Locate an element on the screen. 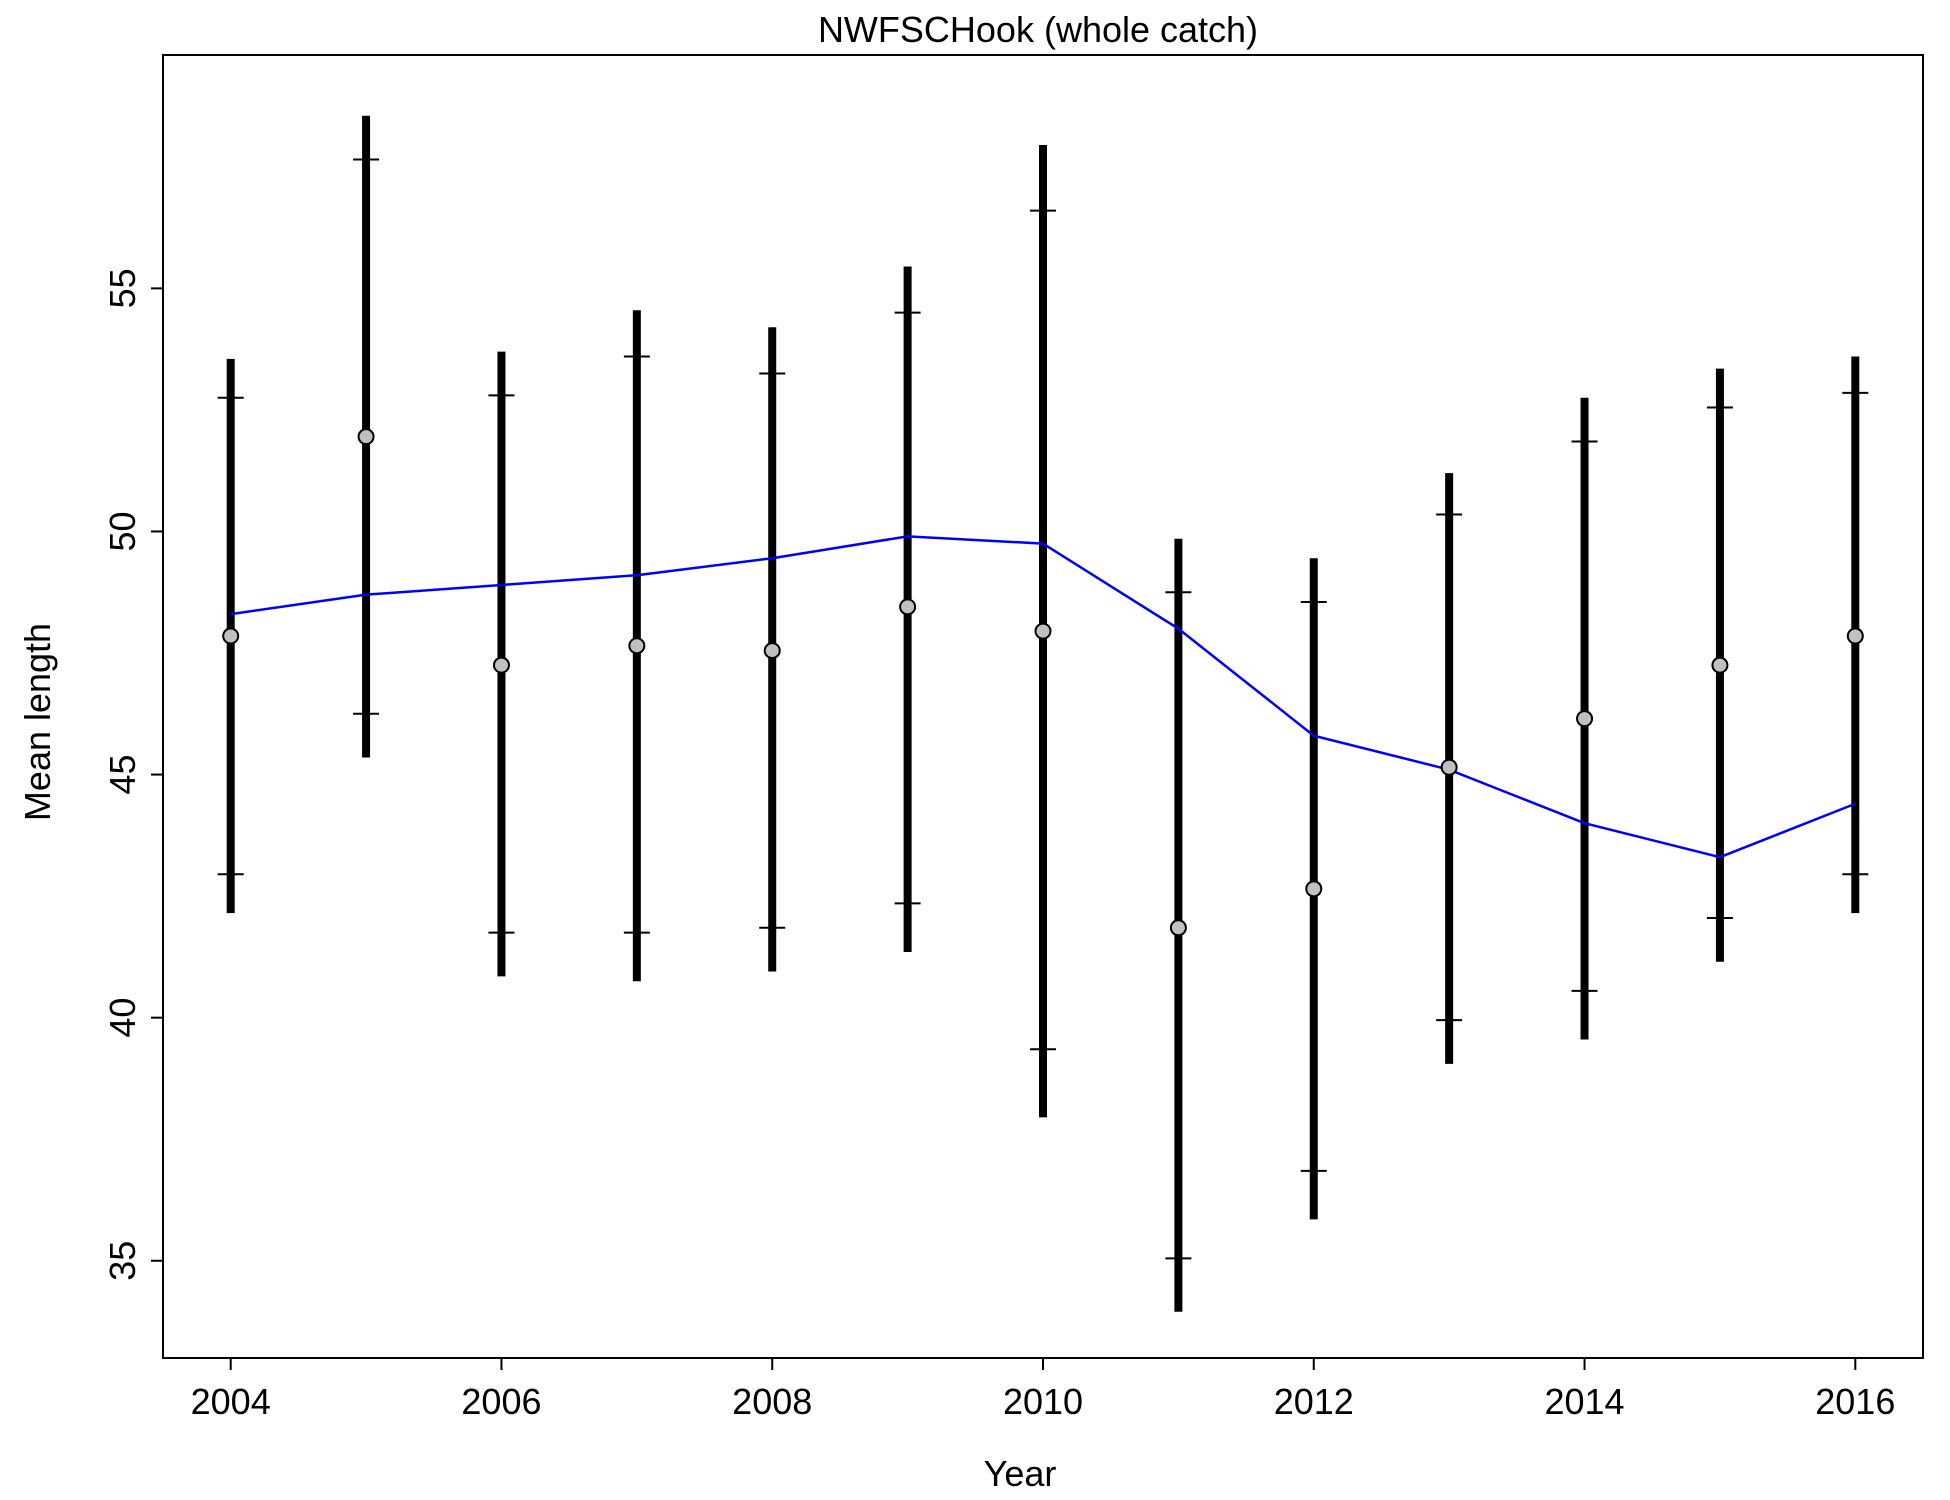 The width and height of the screenshot is (1950, 1500). observed-point-2015 is located at coordinates (1720, 665).